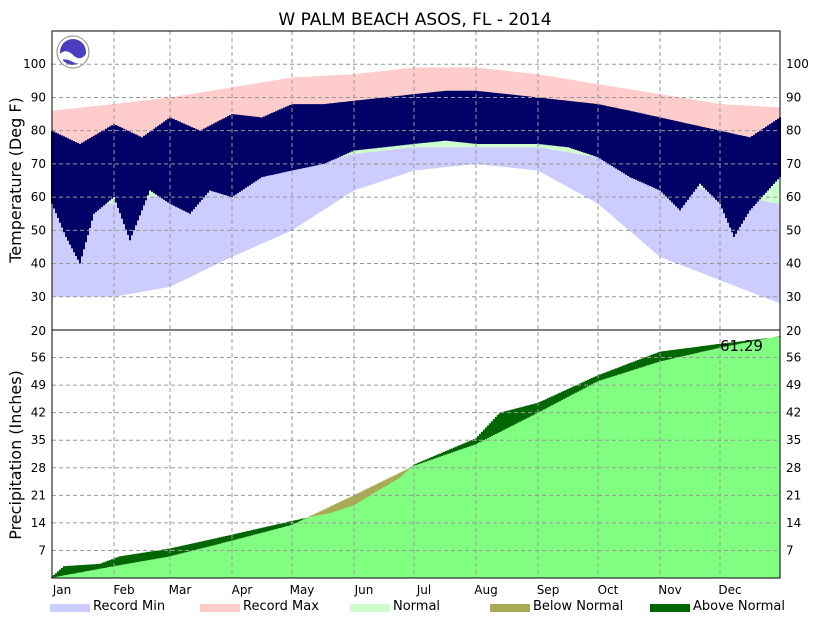  Describe the element at coordinates (242, 590) in the screenshot. I see `month-tick-label: Apr` at that location.